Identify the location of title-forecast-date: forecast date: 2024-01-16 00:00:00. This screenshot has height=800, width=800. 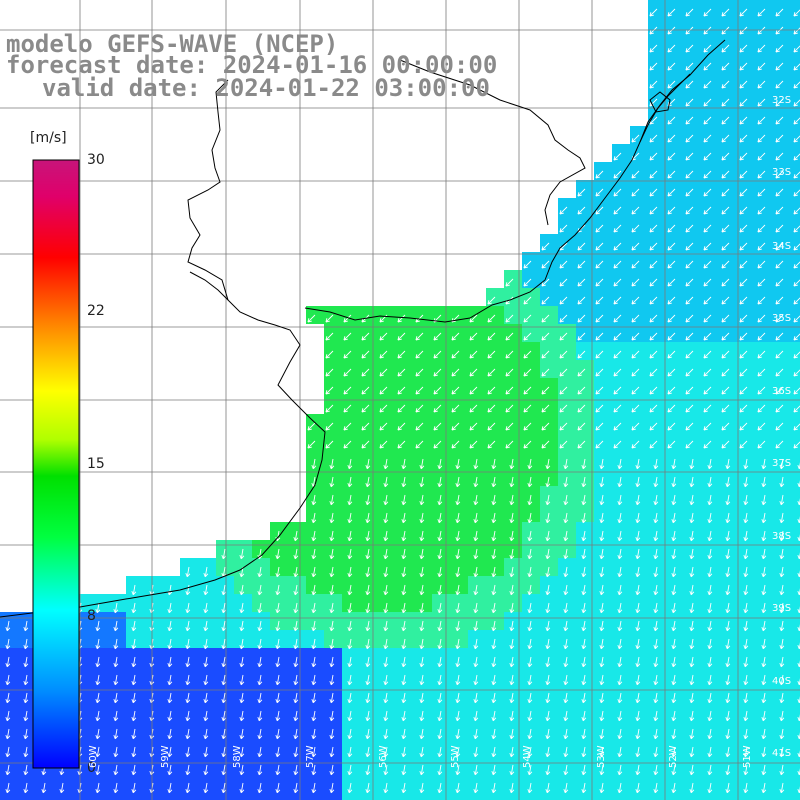
(252, 65).